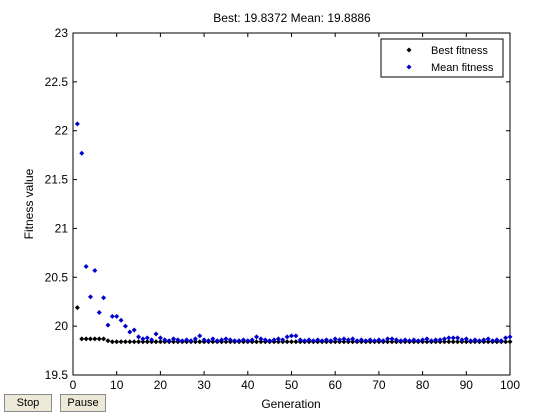  I want to click on stop-button: Stop, so click(28, 403).